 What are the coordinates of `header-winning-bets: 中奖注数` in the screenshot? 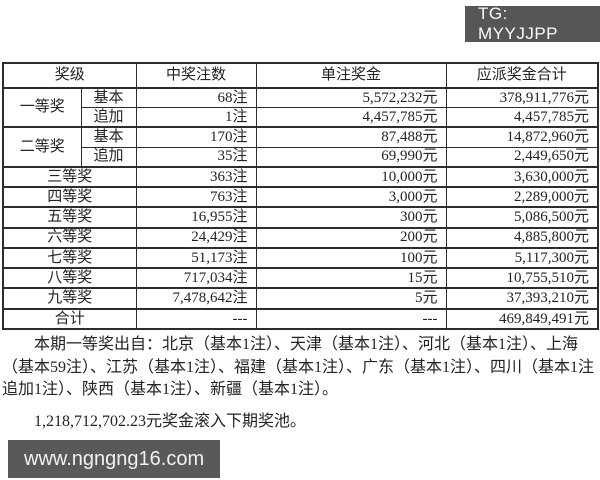 It's located at (196, 75).